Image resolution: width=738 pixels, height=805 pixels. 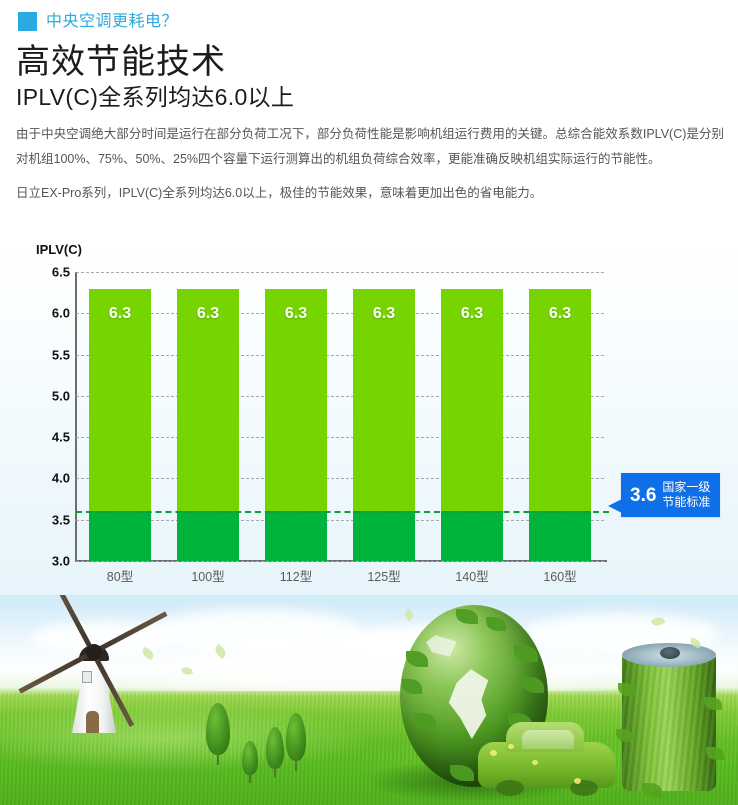 What do you see at coordinates (686, 494) in the screenshot?
I see `callout-text: 国家一级 节能标准` at bounding box center [686, 494].